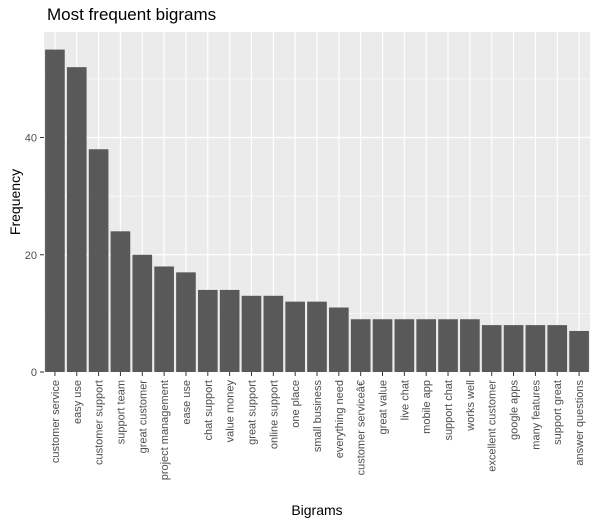 The width and height of the screenshot is (598, 525). Describe the element at coordinates (100, 422) in the screenshot. I see `x-tick-label: customer support` at that location.